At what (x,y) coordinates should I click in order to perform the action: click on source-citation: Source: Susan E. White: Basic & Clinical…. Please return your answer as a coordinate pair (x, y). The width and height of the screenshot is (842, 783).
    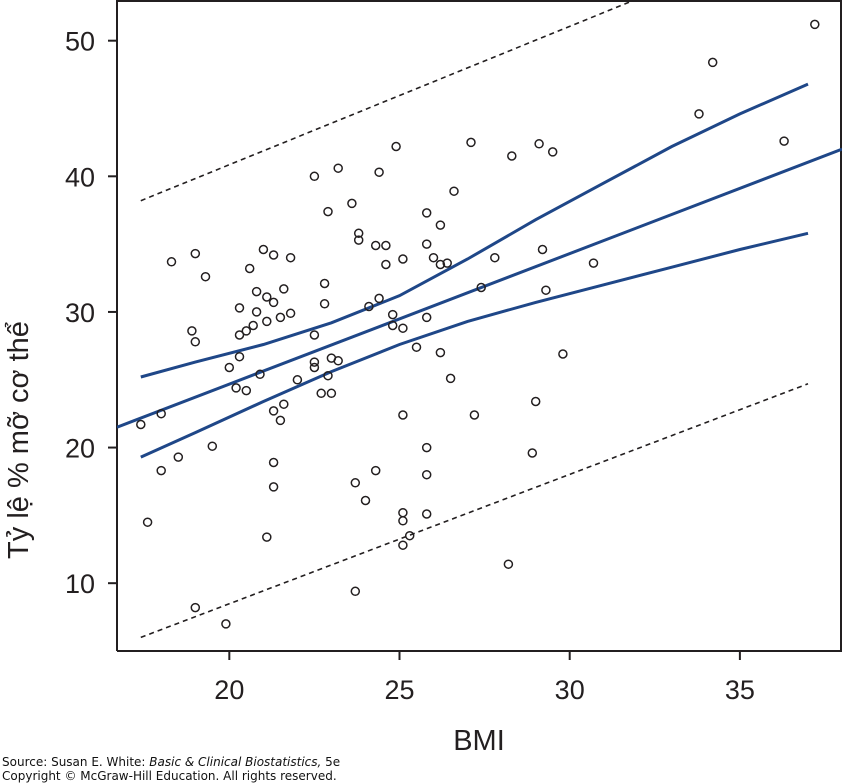
    Looking at the image, I should click on (171, 762).